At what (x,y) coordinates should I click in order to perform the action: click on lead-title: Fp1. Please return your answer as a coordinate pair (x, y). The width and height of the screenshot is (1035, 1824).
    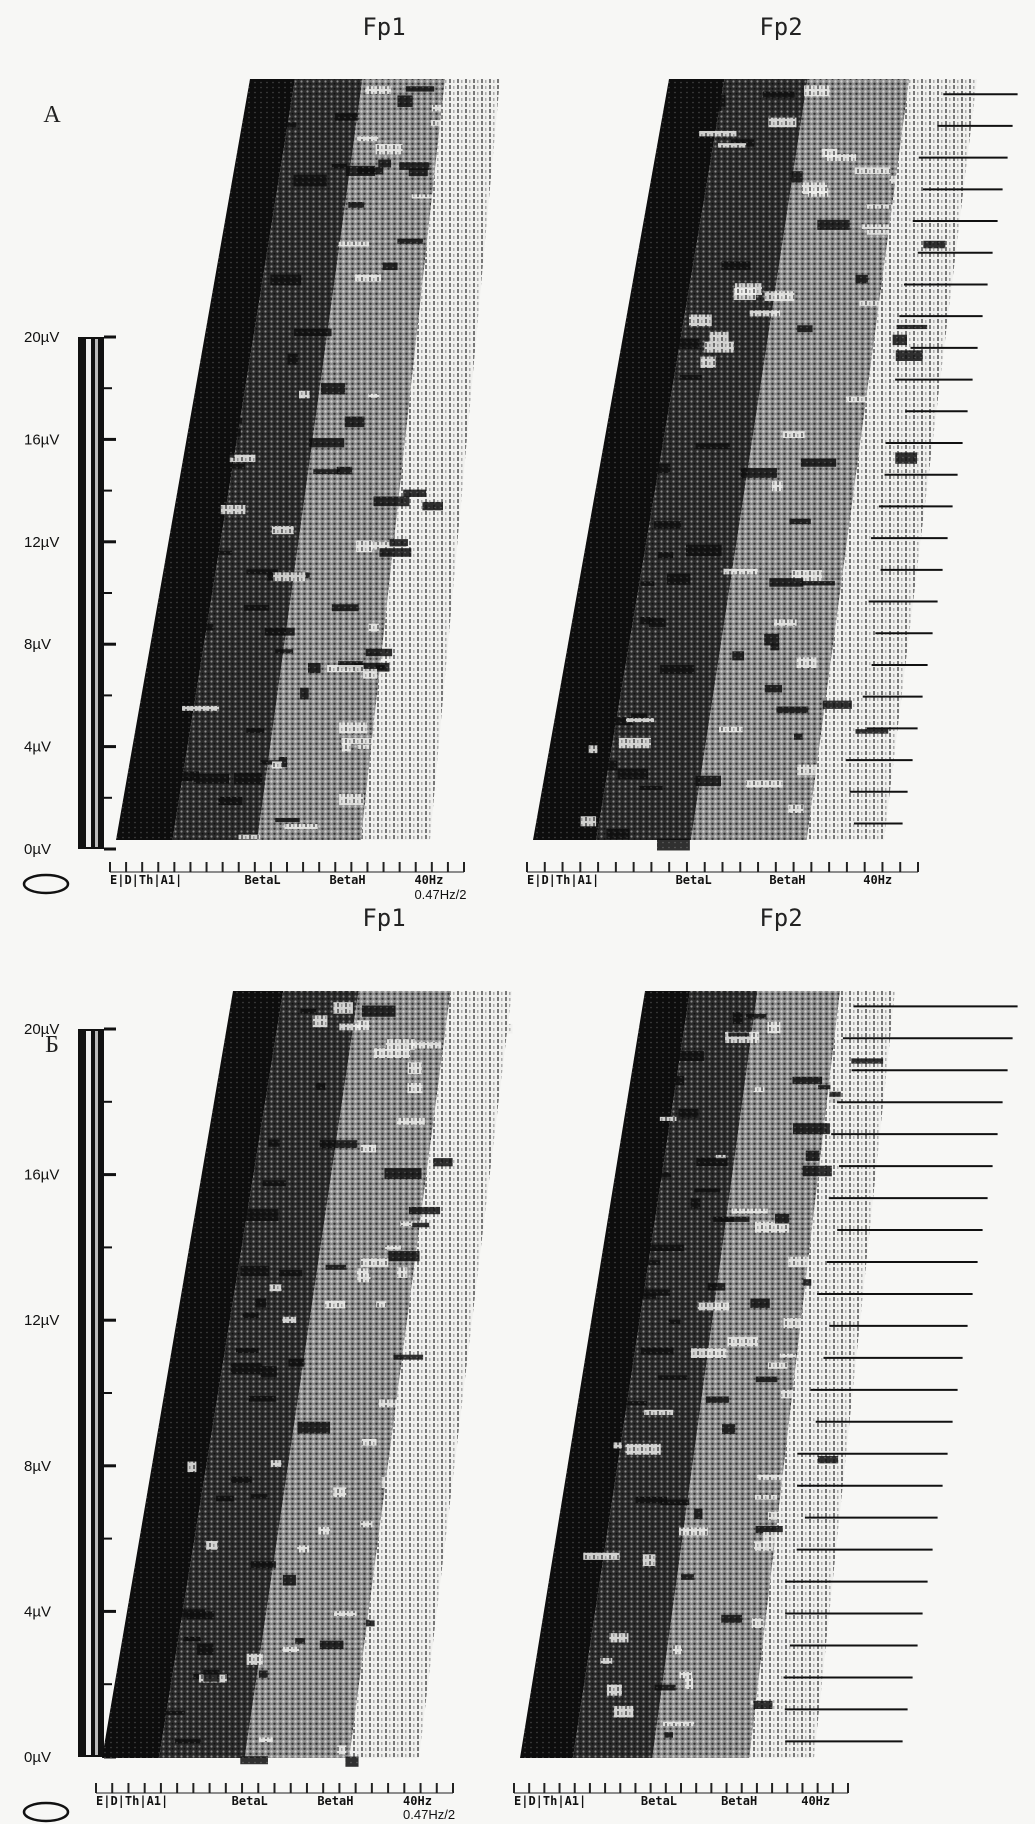
    Looking at the image, I should click on (383, 27).